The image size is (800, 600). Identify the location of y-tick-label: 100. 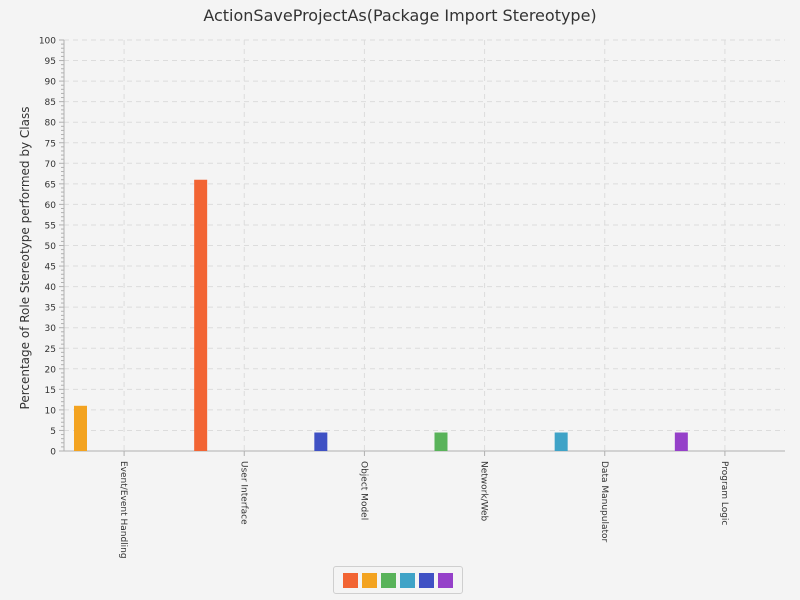
(47, 42).